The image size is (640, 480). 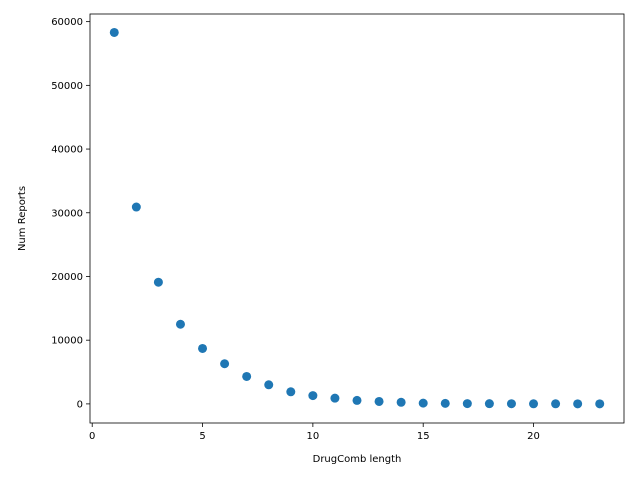 What do you see at coordinates (357, 459) in the screenshot?
I see `x-axis-label: DrugComb length` at bounding box center [357, 459].